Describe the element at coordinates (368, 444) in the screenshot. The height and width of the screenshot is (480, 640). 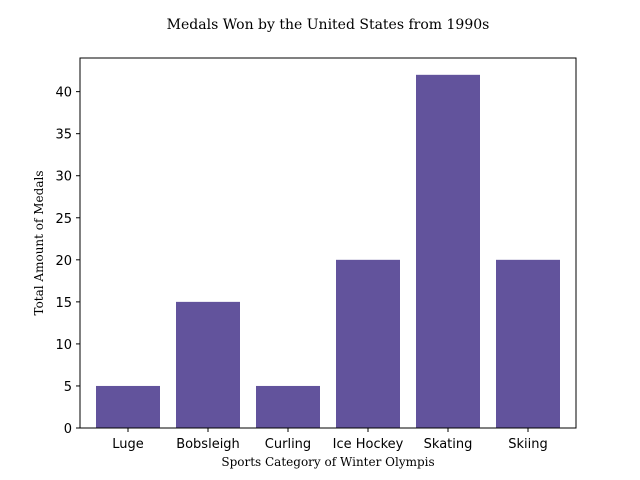
I see `x-tick-label: Ice Hockey` at that location.